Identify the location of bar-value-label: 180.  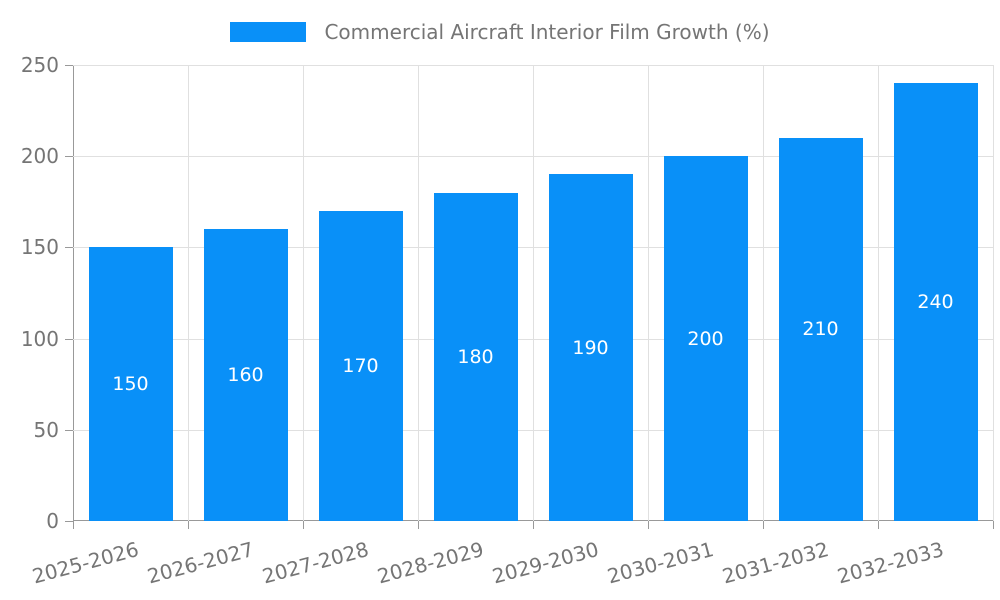
(475, 356).